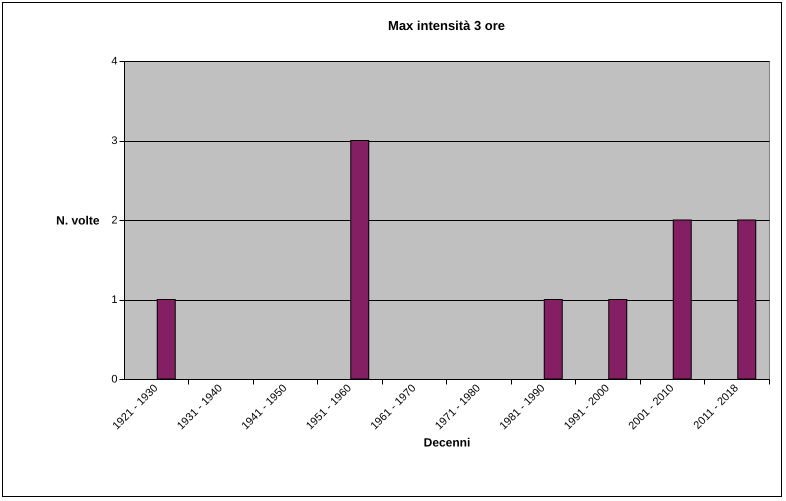 This screenshot has height=501, width=786. What do you see at coordinates (447, 443) in the screenshot?
I see `x-axis-title: Decenni` at bounding box center [447, 443].